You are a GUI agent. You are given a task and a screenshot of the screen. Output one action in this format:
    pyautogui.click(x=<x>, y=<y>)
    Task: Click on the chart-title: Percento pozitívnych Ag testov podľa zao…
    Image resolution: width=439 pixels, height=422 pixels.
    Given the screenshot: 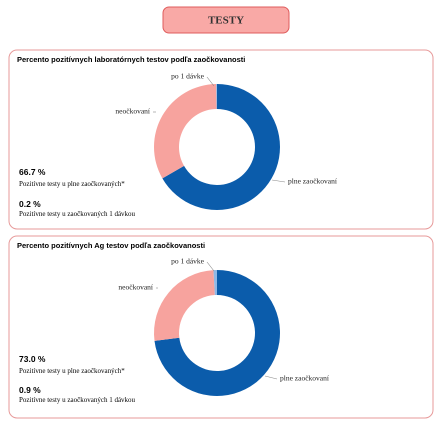 What is the action you would take?
    pyautogui.click(x=111, y=245)
    